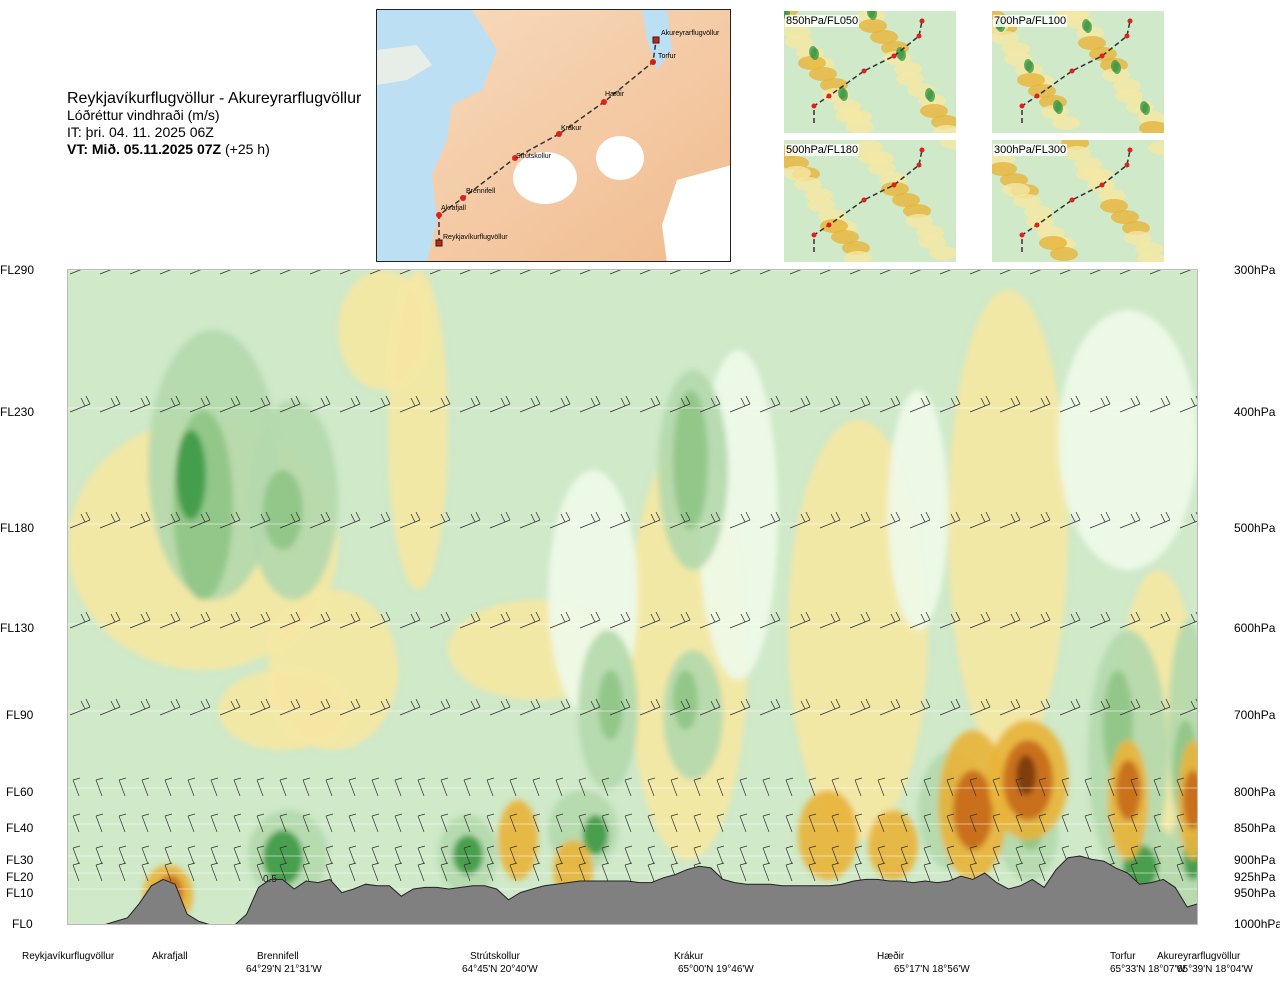 The image size is (1280, 981). I want to click on mini-map-300: 300hPa/FL300, so click(1078, 201).